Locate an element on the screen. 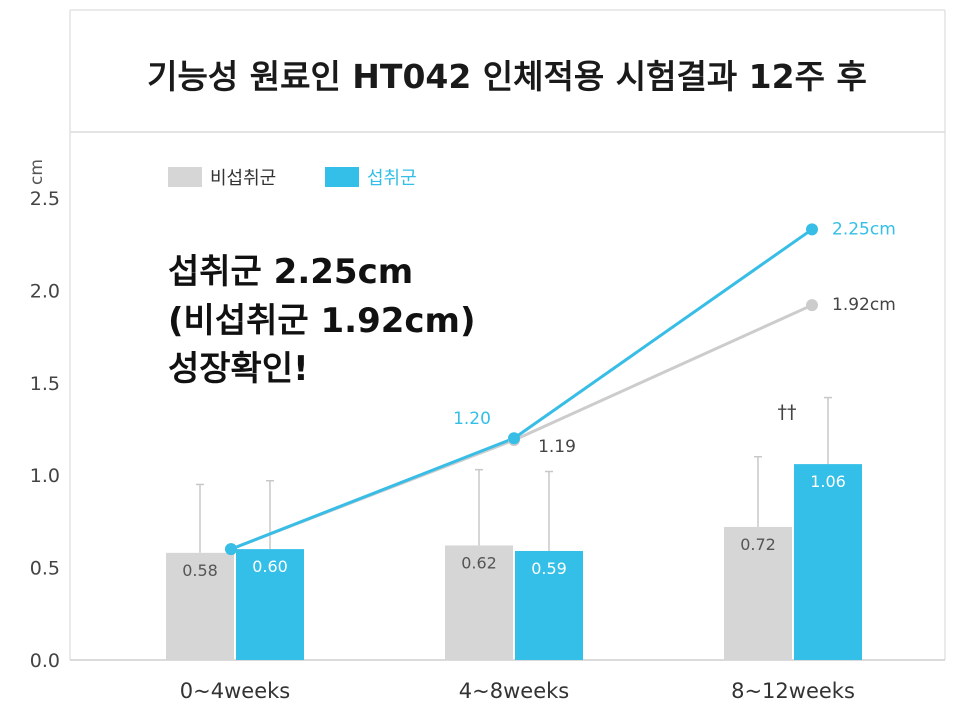 Image resolution: width=957 pixels, height=716 pixels. callout-line-2: (비섭취군 1.92cm) is located at coordinates (322, 321).